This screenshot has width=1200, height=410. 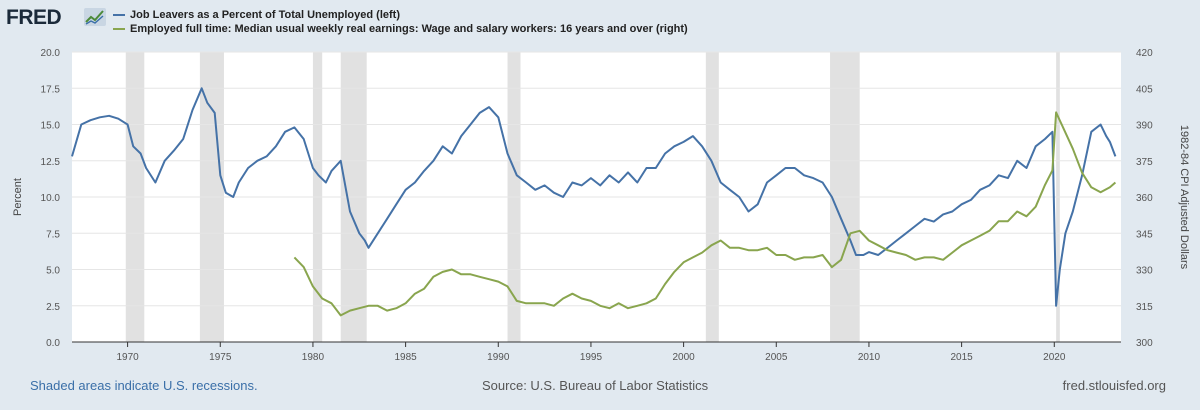 I want to click on y-tick-label-right: 405, so click(x=1144, y=89).